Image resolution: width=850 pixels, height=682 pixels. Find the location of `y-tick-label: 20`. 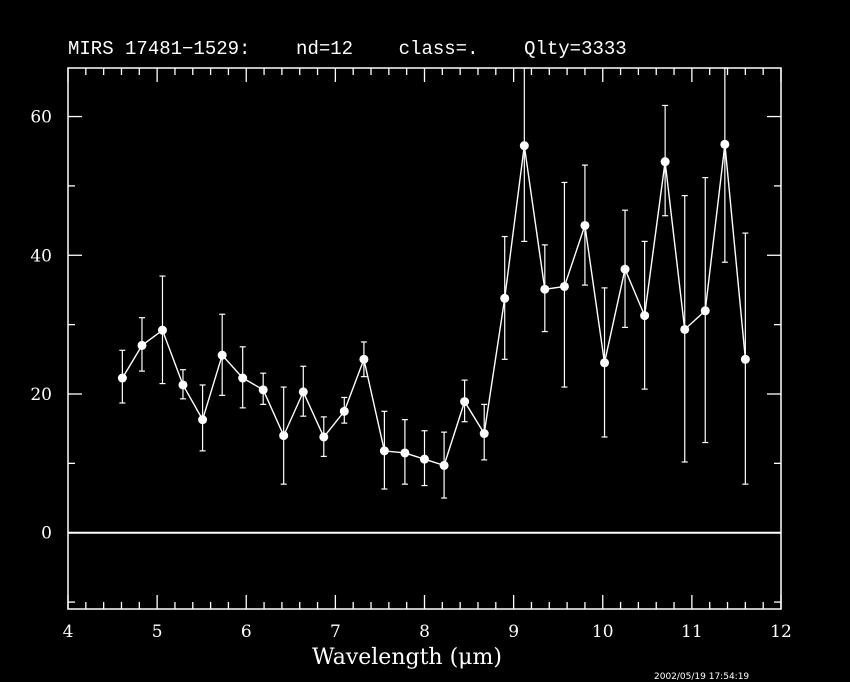

y-tick-label: 20 is located at coordinates (41, 395).